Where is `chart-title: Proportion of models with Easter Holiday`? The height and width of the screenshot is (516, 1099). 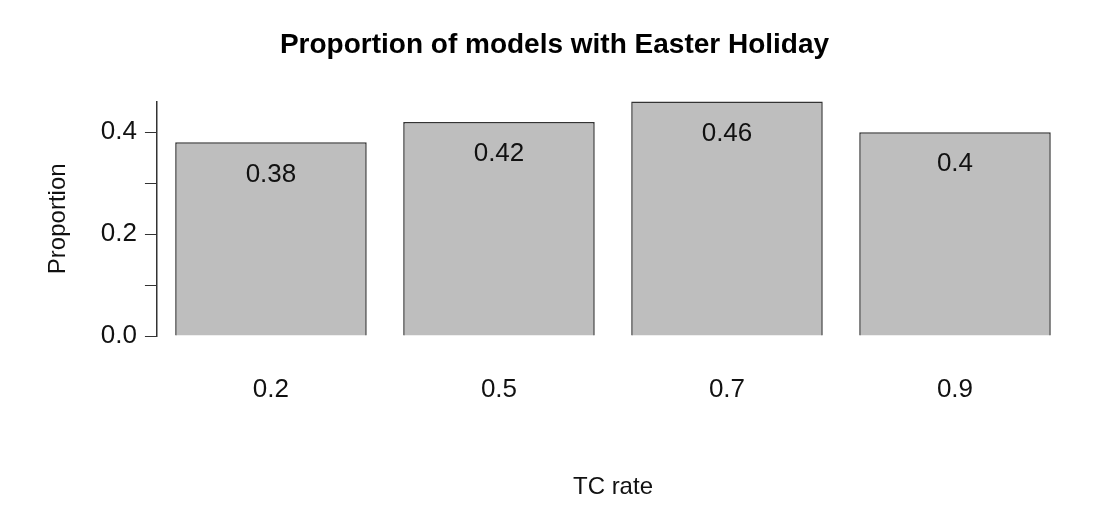 chart-title: Proportion of models with Easter Holiday is located at coordinates (554, 43).